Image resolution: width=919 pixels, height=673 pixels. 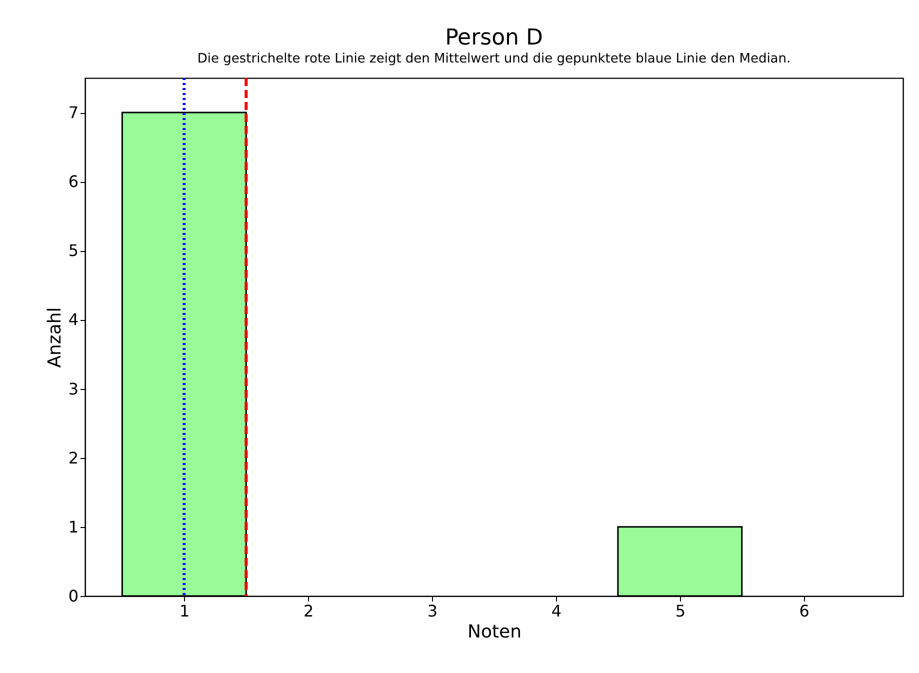 What do you see at coordinates (494, 632) in the screenshot?
I see `x-axis-title: Noten` at bounding box center [494, 632].